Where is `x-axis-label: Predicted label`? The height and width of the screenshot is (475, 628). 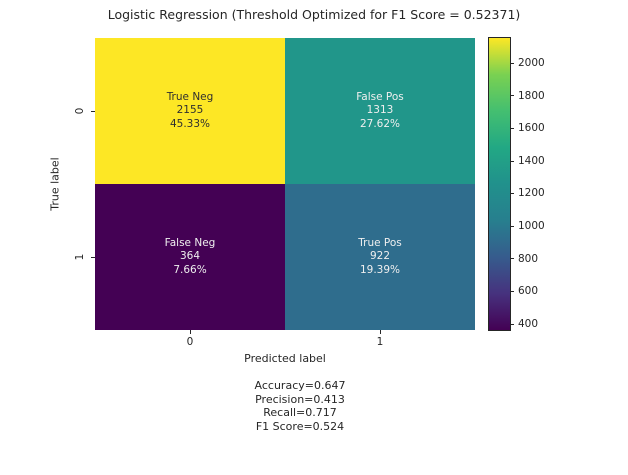
x-axis-label: Predicted label is located at coordinates (285, 358).